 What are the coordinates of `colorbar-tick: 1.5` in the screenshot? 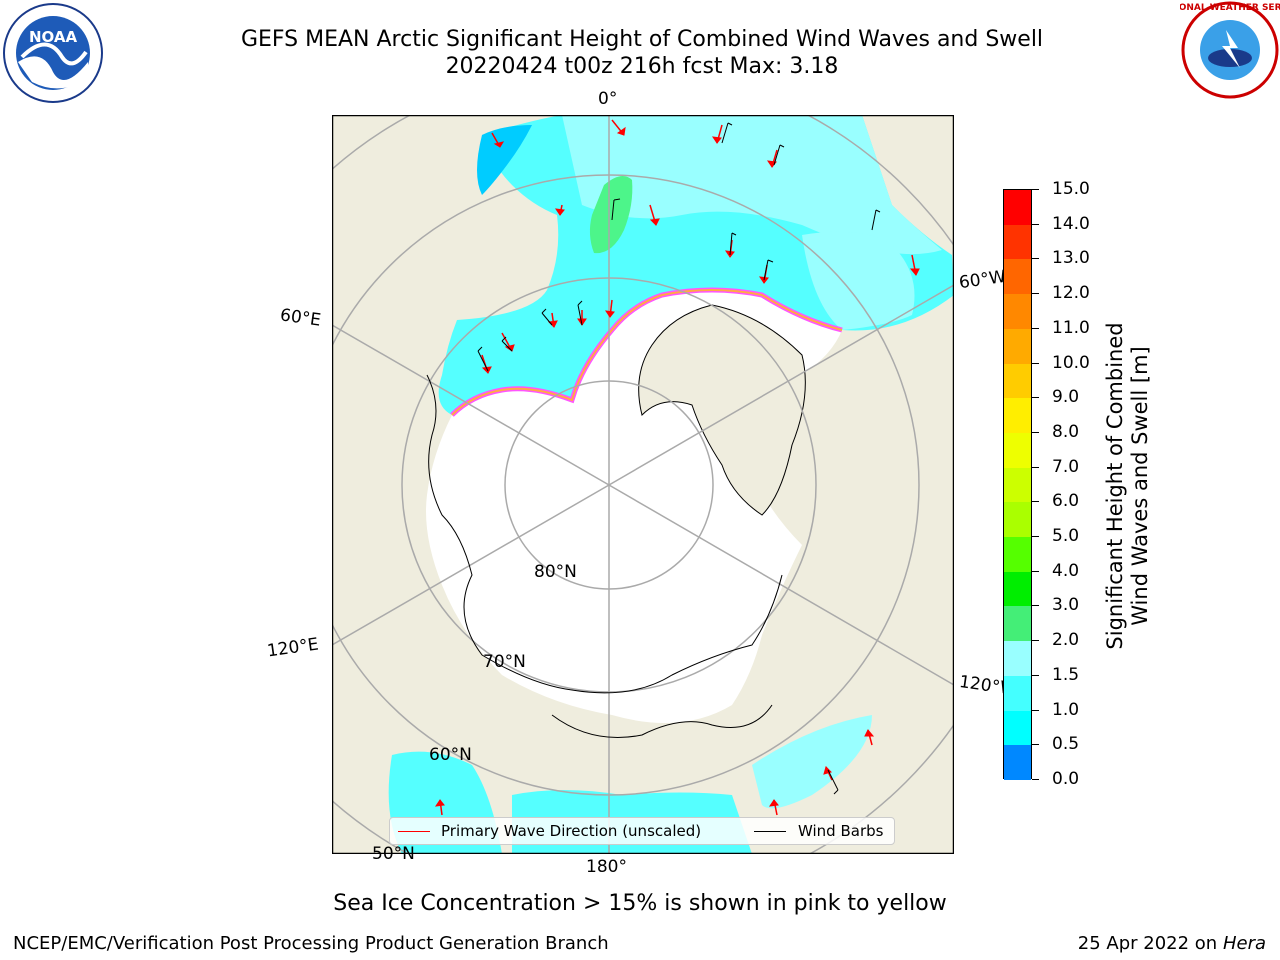 It's located at (1055, 675).